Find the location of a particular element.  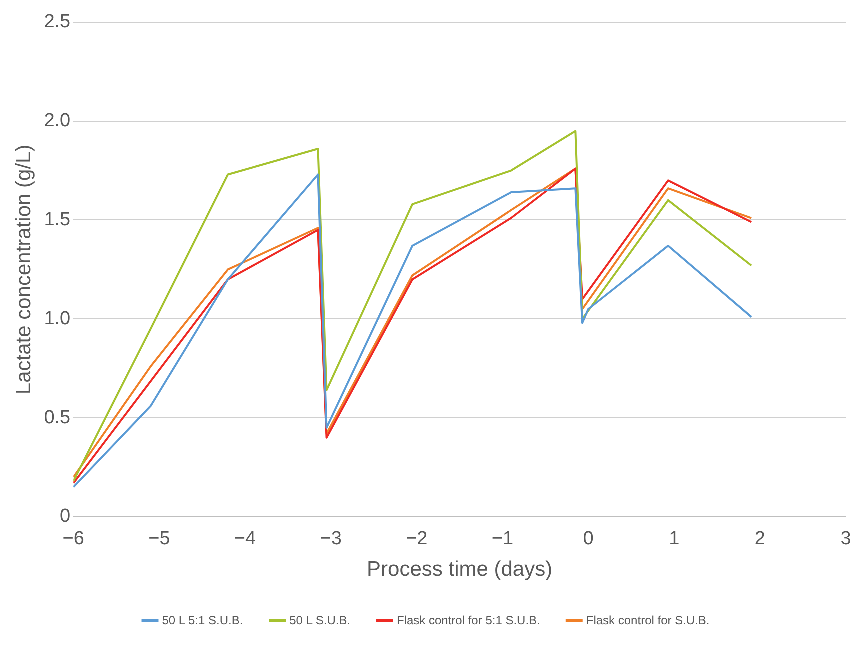

x-tick-label: −1 is located at coordinates (503, 539).